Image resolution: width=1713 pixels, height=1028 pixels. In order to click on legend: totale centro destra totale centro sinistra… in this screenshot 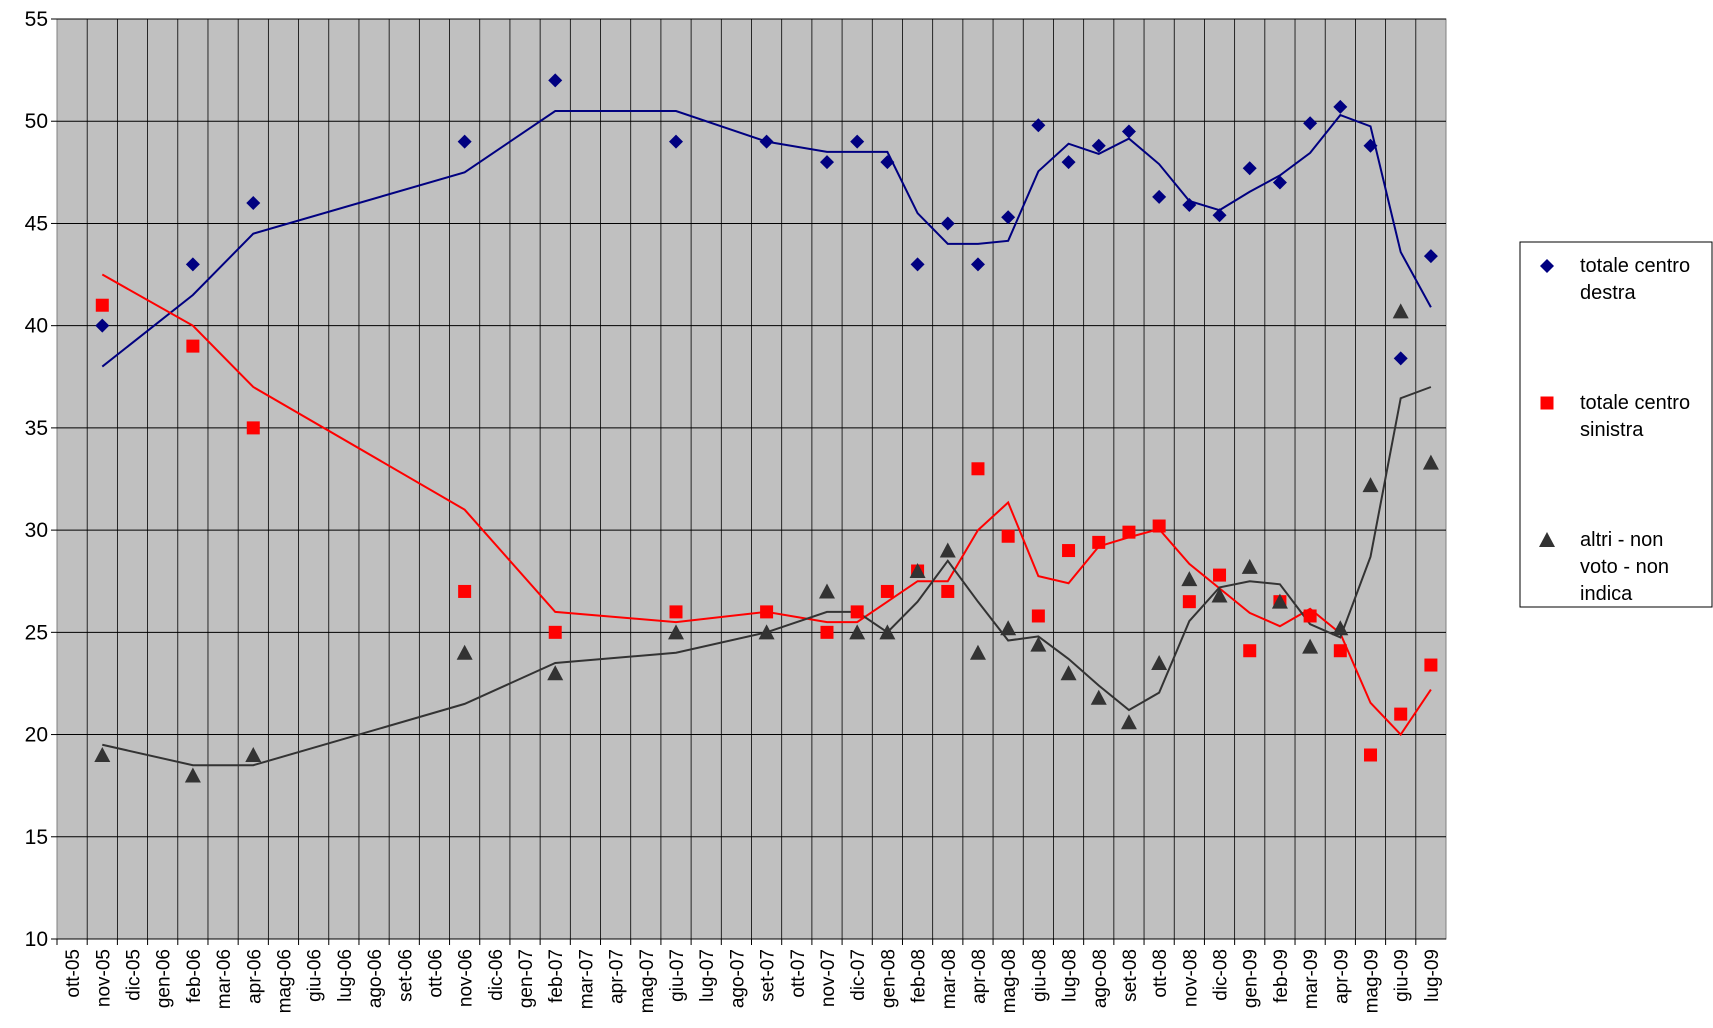, I will do `click(1616, 424)`.